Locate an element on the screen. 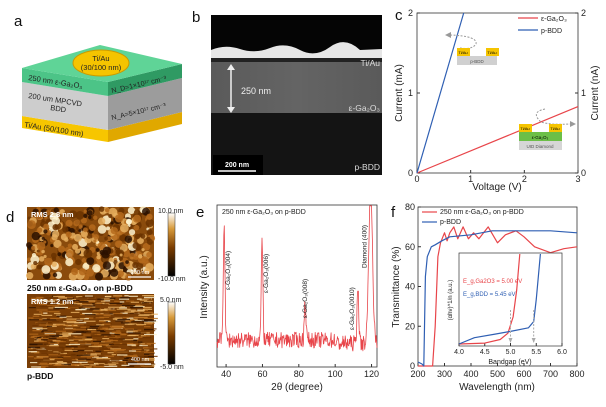  top-contact-thickness: (30/100 nm) is located at coordinates (101, 67).